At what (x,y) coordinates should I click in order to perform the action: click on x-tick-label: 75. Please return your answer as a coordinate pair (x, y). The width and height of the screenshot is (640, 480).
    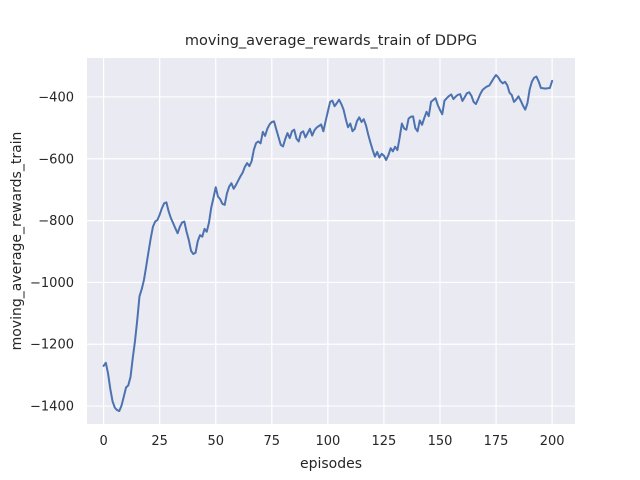
    Looking at the image, I should click on (272, 441).